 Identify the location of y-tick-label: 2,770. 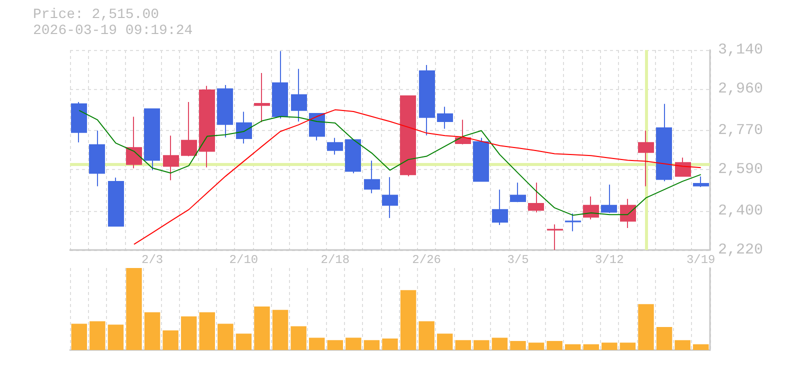
(741, 130).